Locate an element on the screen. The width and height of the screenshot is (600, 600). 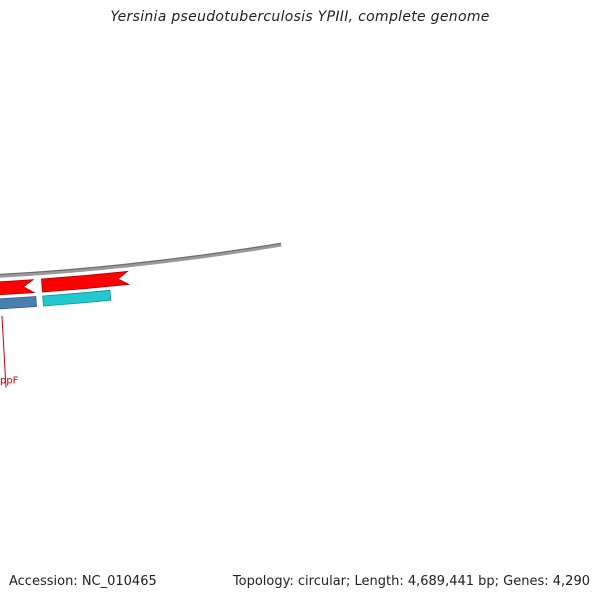
feature-track is located at coordinates (65, 290).